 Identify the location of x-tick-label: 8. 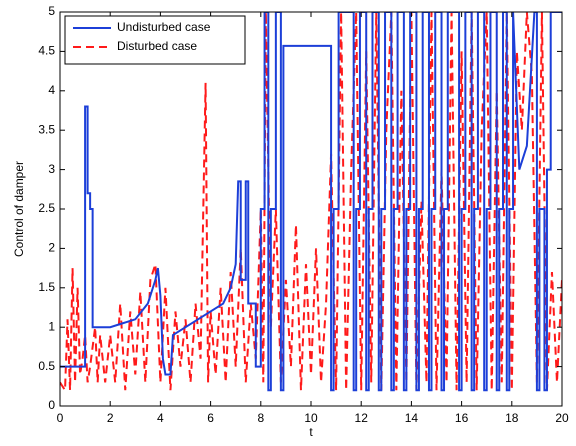
(260, 418).